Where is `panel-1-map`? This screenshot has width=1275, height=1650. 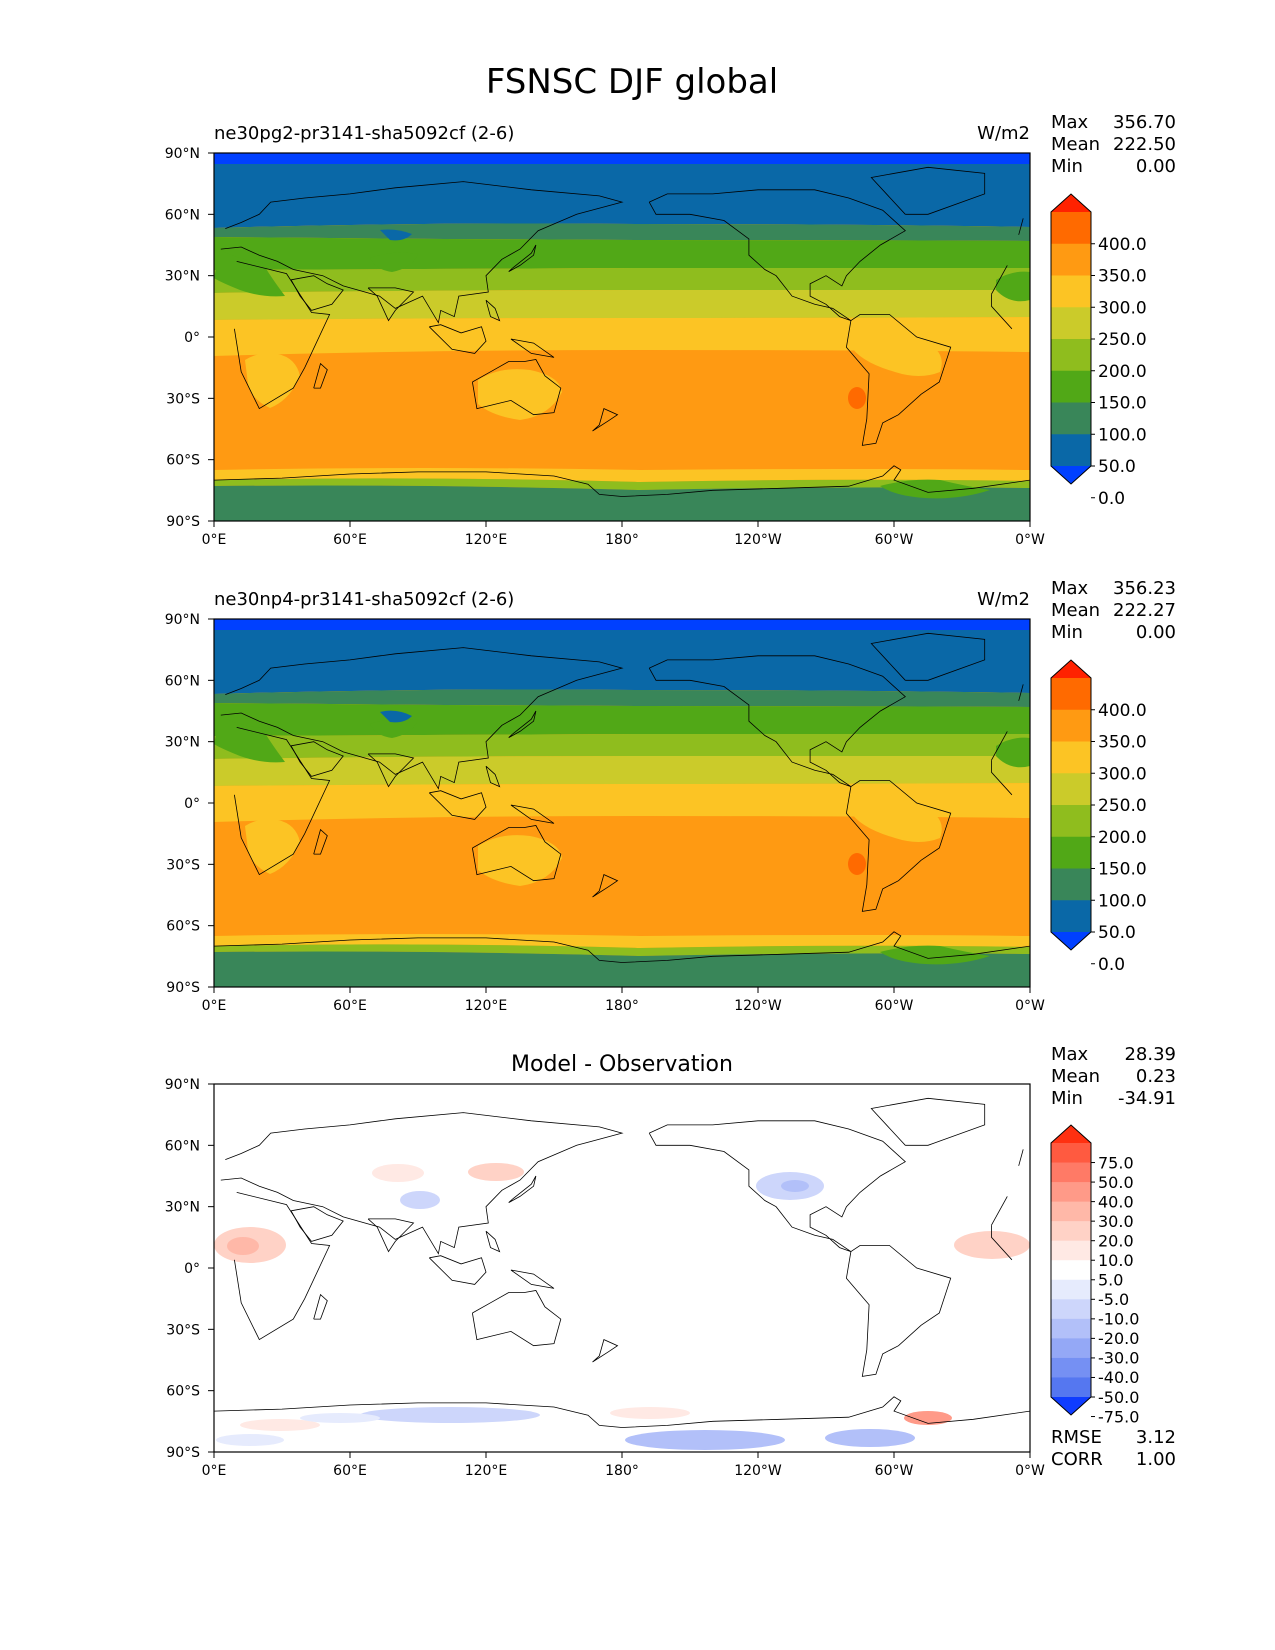 panel-1-map is located at coordinates (622, 337).